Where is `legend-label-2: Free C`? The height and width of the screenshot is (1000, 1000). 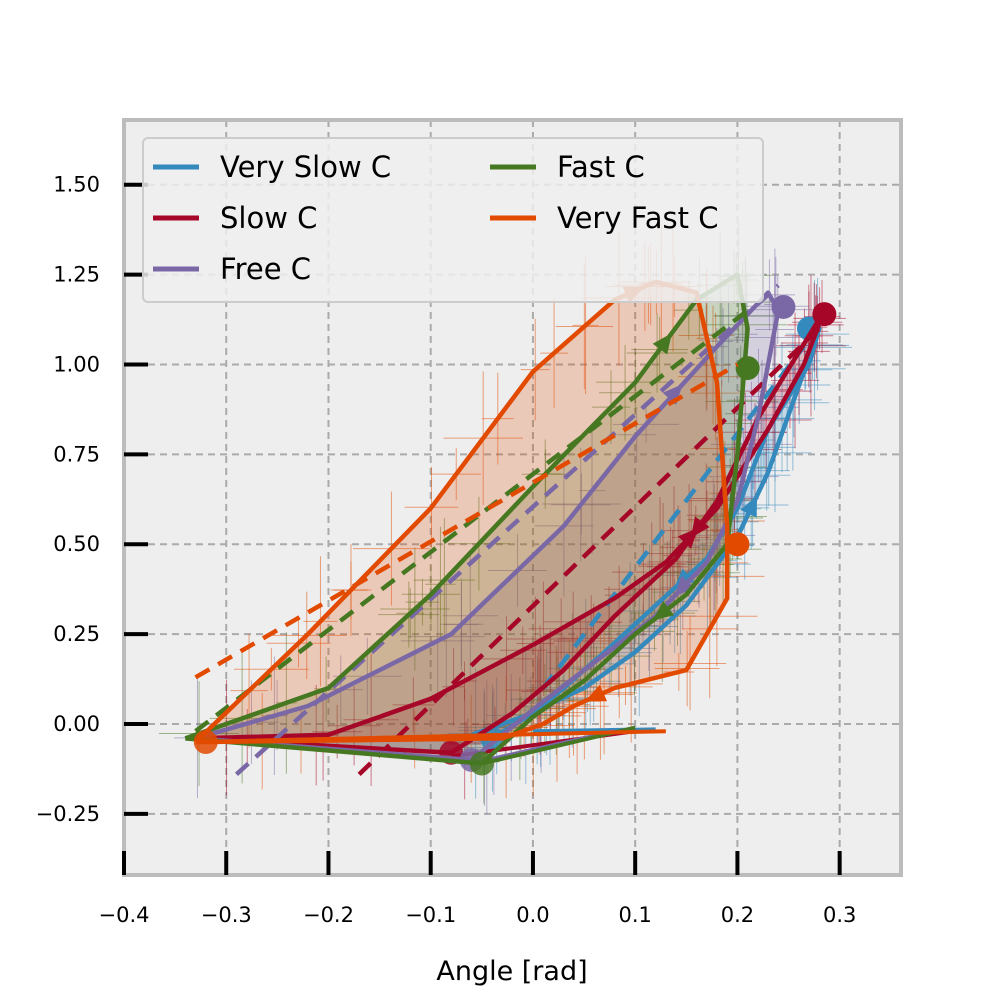
legend-label-2: Free C is located at coordinates (265, 269).